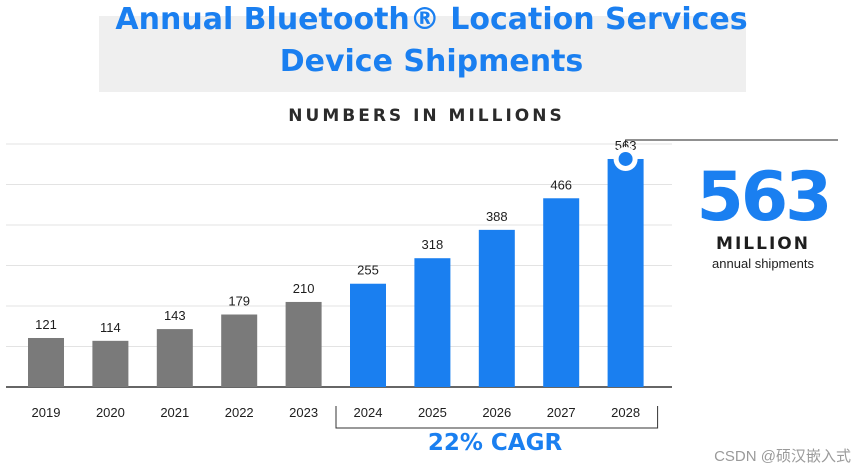  I want to click on cagr-bracket, so click(497, 417).